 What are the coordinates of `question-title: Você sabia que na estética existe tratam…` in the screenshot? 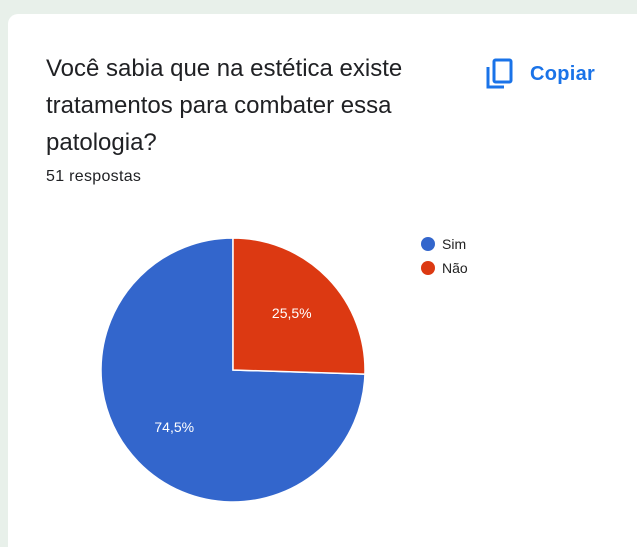 It's located at (224, 105).